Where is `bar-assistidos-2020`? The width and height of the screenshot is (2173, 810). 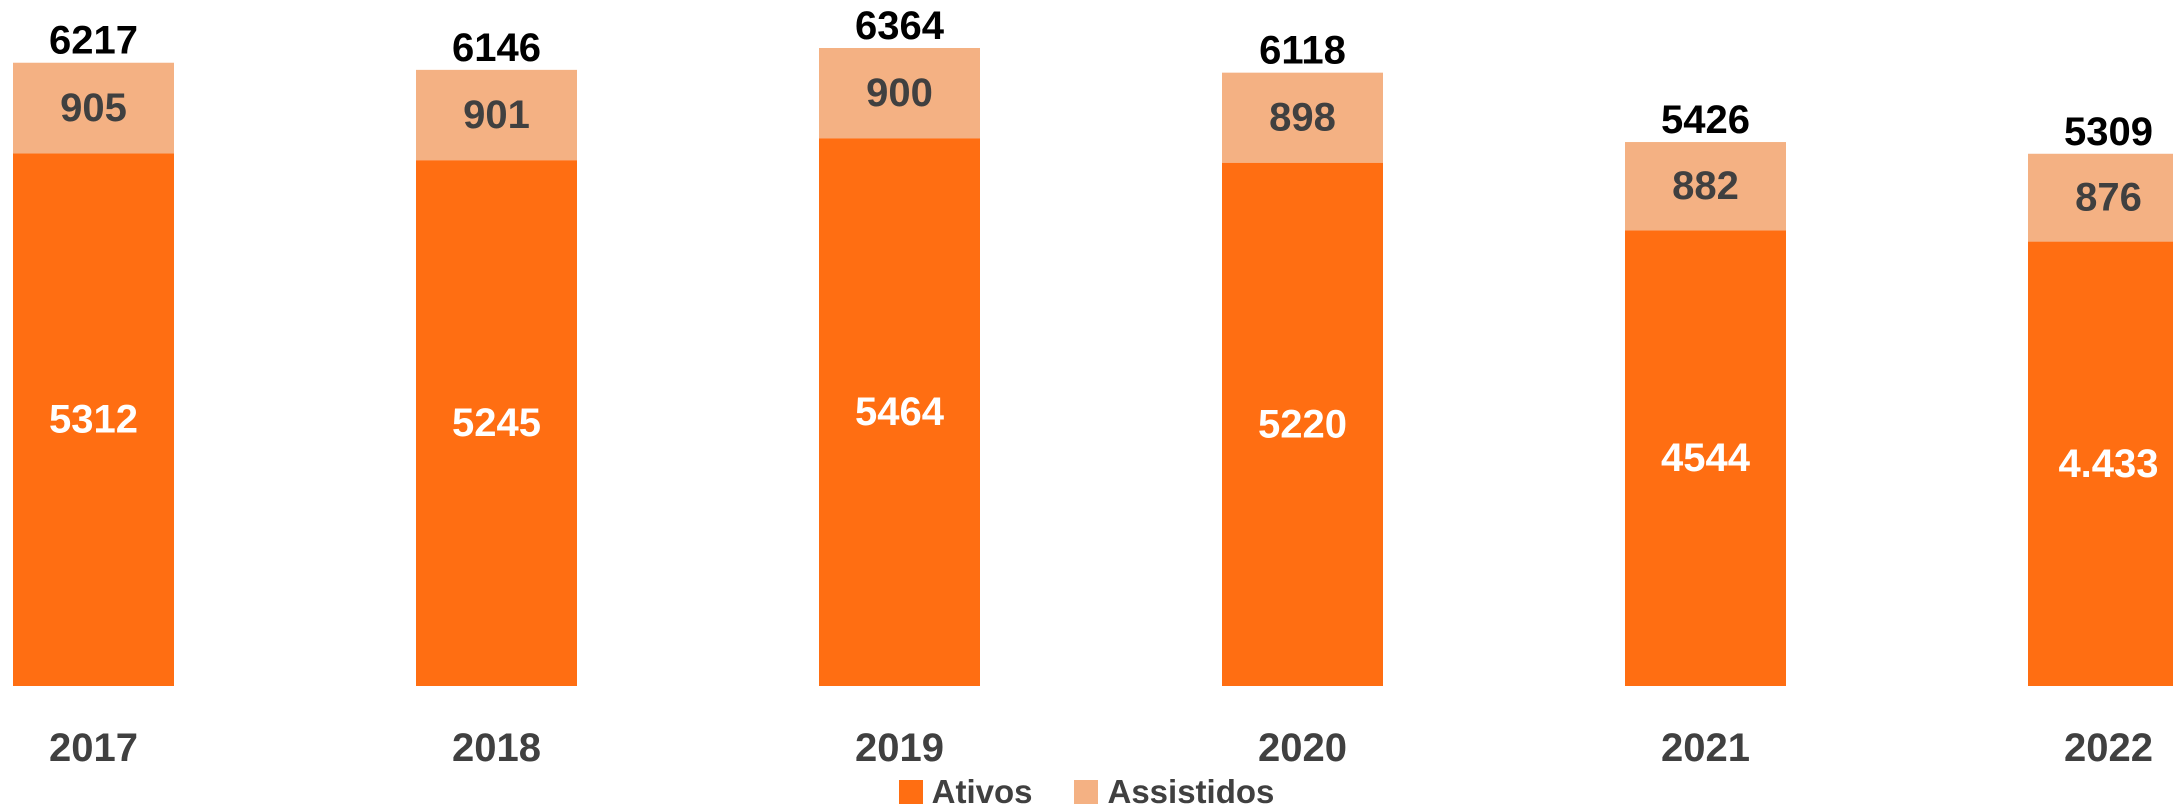
bar-assistidos-2020 is located at coordinates (1302, 117).